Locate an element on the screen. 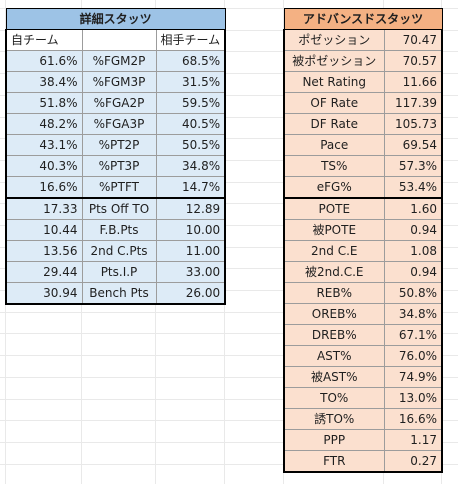 The height and width of the screenshot is (484, 458). opponent-team-value: 68.5% is located at coordinates (191, 61).